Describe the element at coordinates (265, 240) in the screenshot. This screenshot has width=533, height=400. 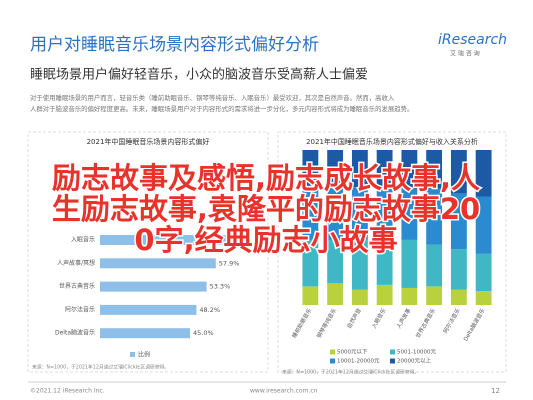
I see `overlay-line: 0字,经典励志小故事` at that location.